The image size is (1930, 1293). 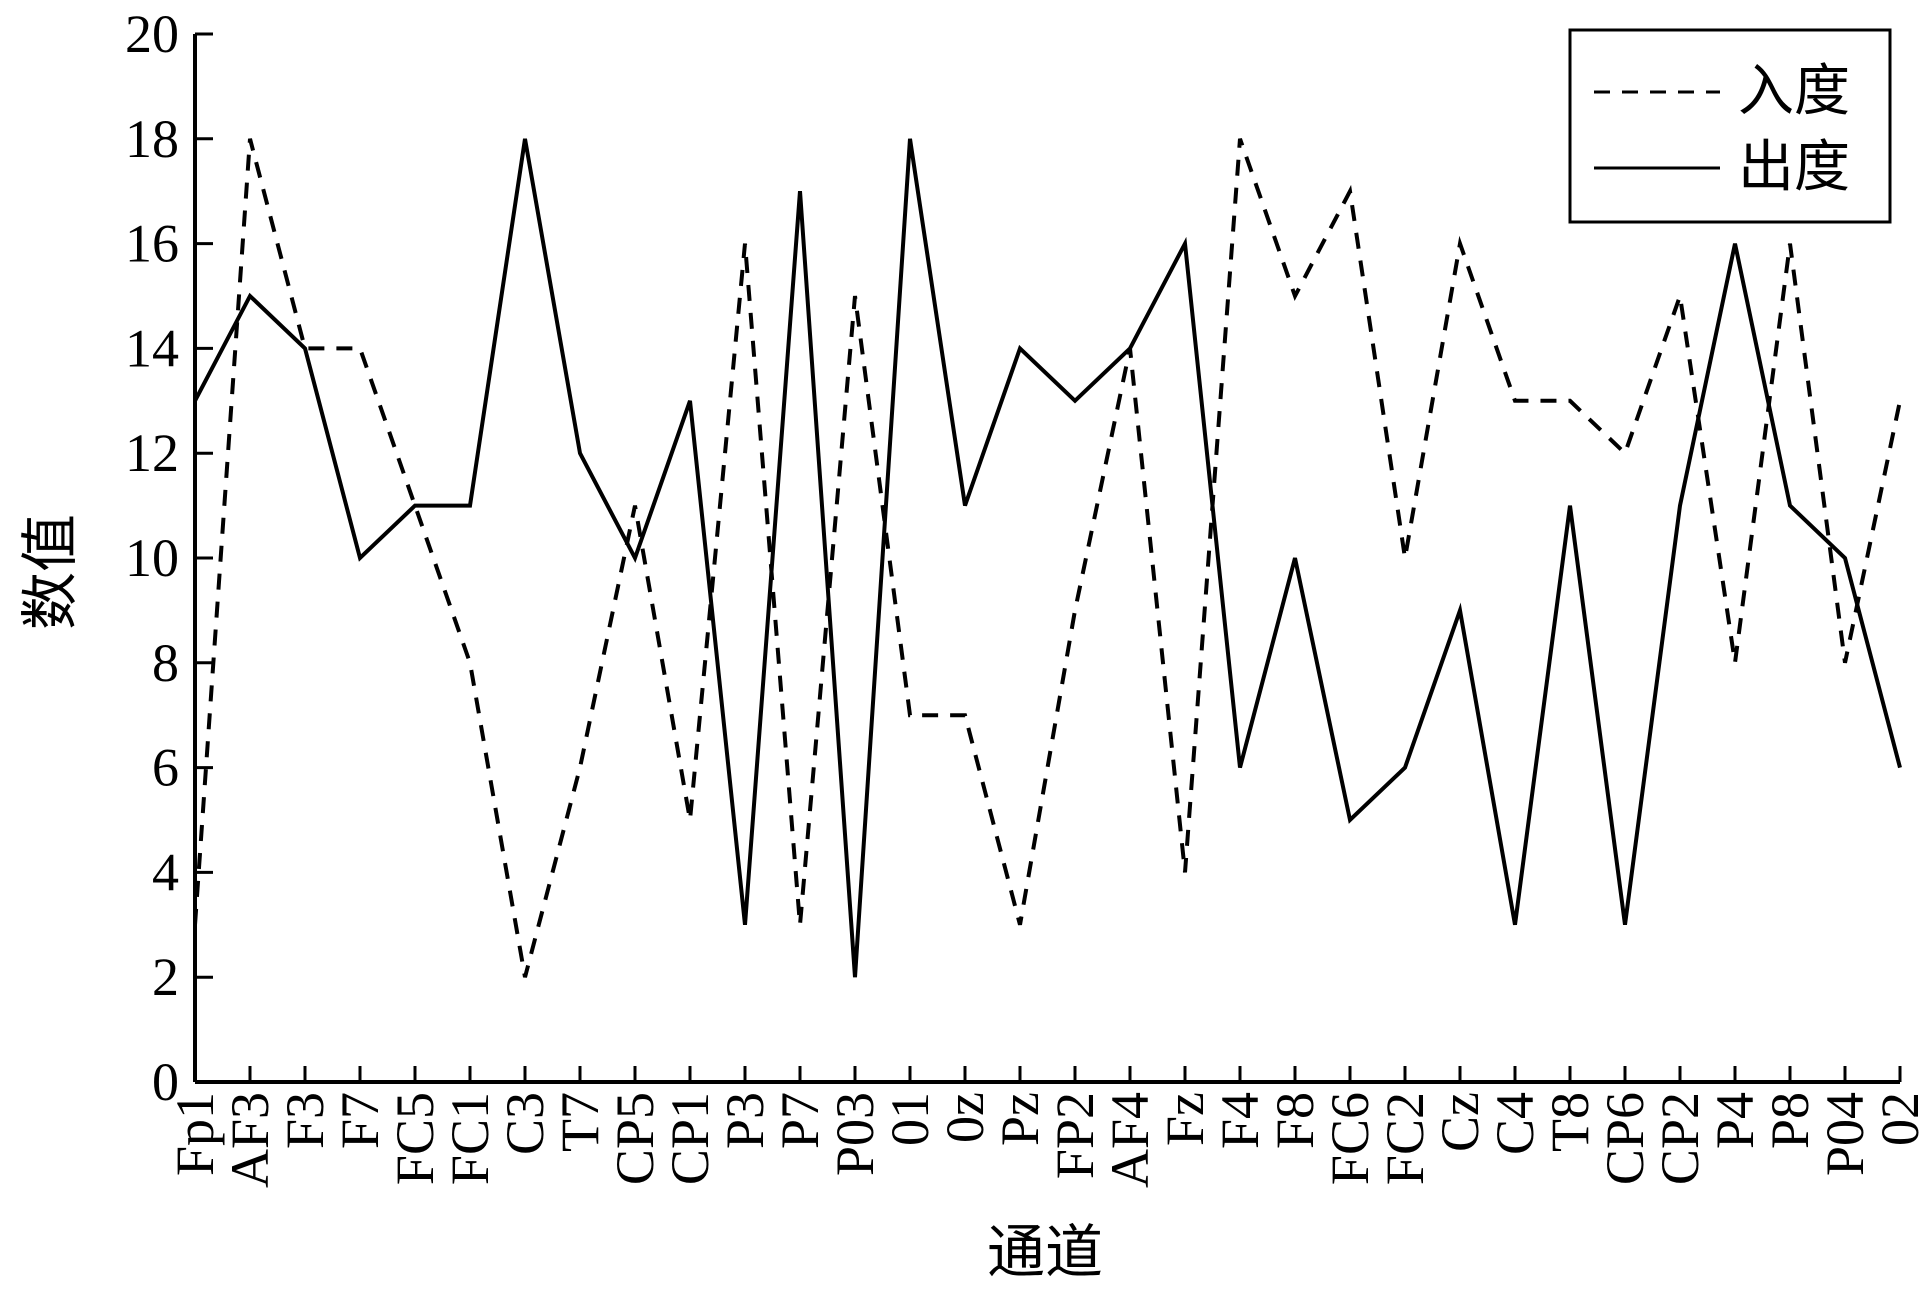 What do you see at coordinates (580, 1122) in the screenshot?
I see `x-tick-label: T7` at bounding box center [580, 1122].